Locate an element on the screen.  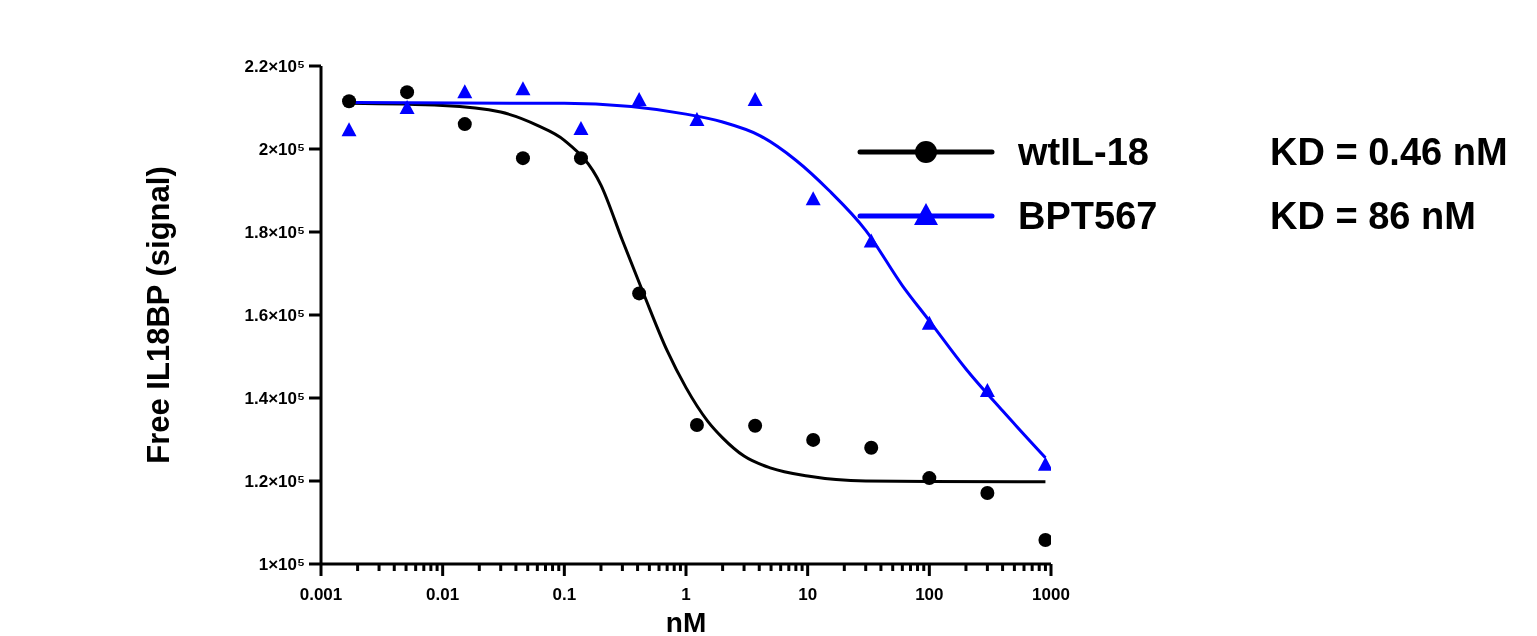
x-tick-label: 1 is located at coordinates (686, 594).